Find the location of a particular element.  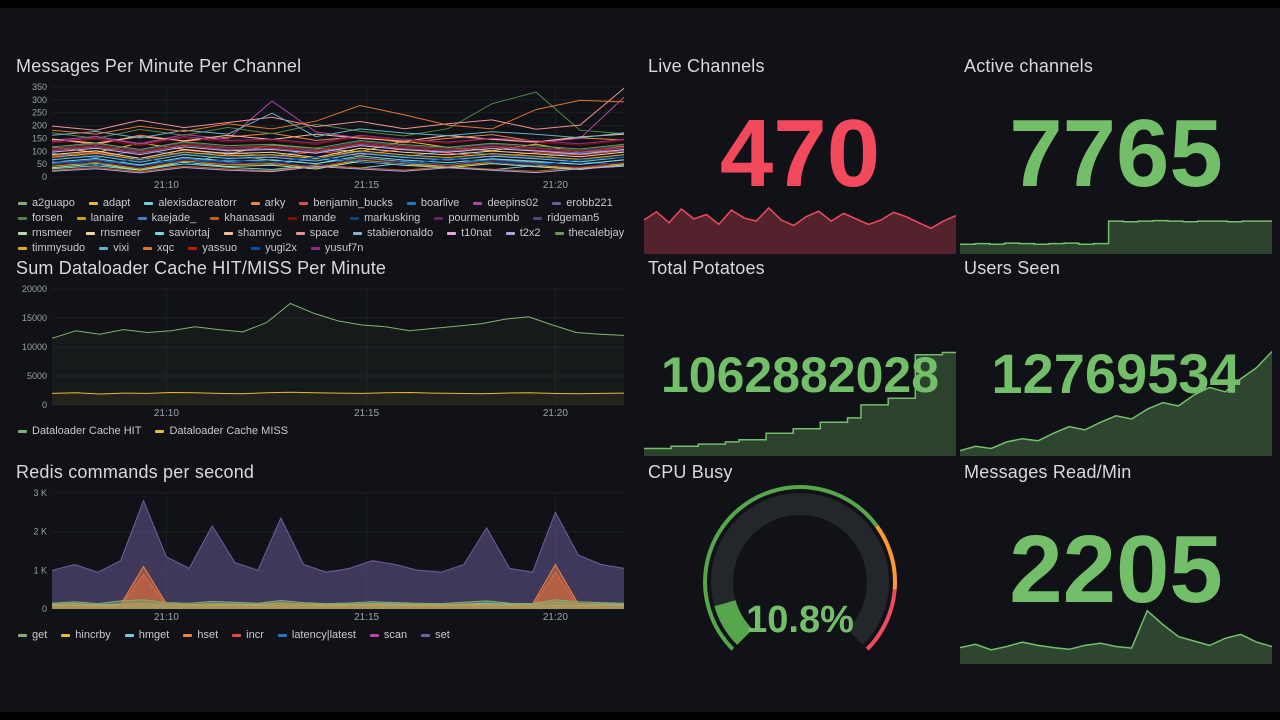

legend-item: vixi is located at coordinates (114, 248).